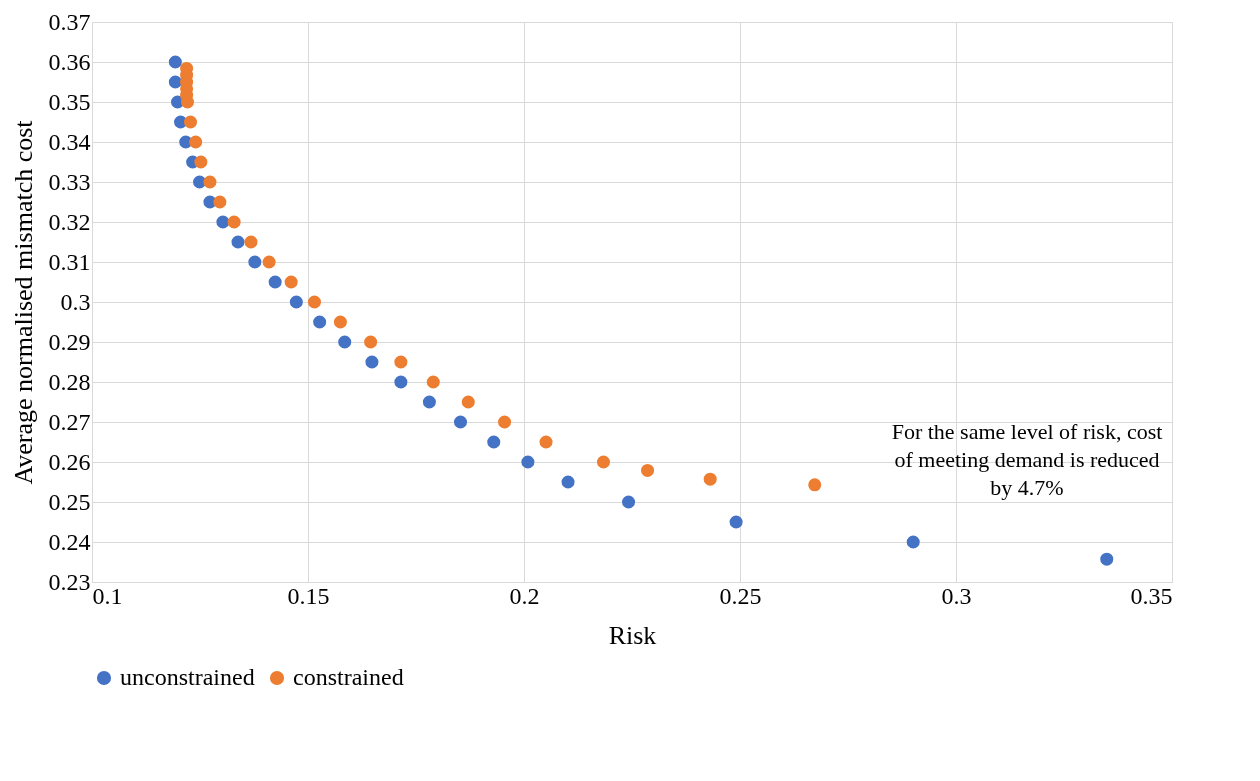  What do you see at coordinates (69, 381) in the screenshot?
I see `y-tick-label: 0.28` at bounding box center [69, 381].